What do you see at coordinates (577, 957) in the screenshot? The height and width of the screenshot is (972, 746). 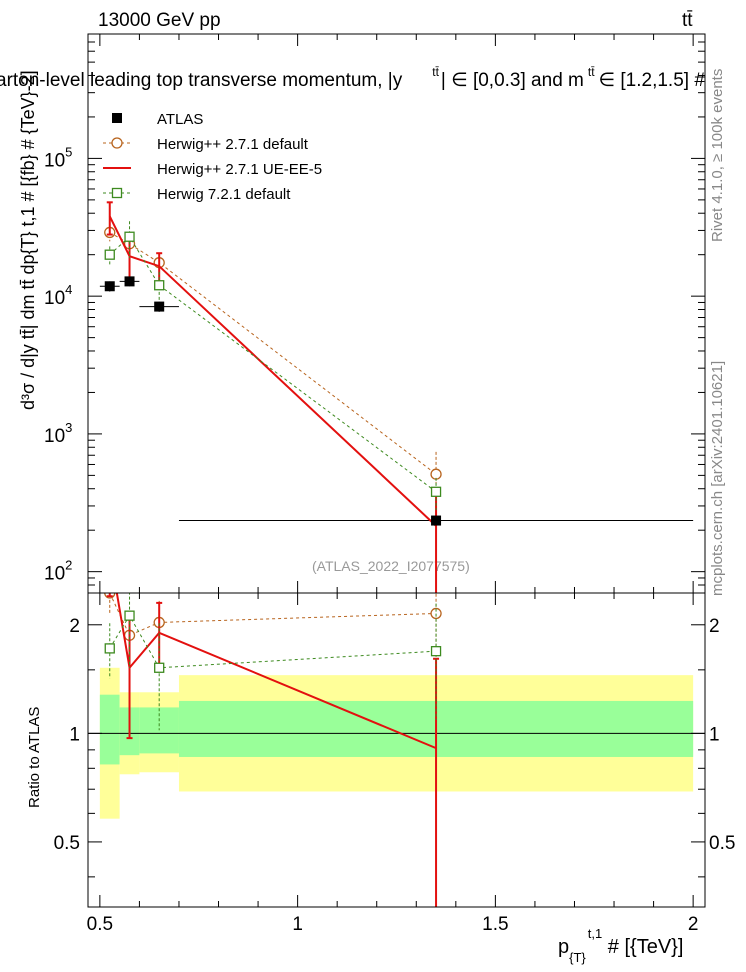 I see `x-axis-label-sub: {T}` at bounding box center [577, 957].